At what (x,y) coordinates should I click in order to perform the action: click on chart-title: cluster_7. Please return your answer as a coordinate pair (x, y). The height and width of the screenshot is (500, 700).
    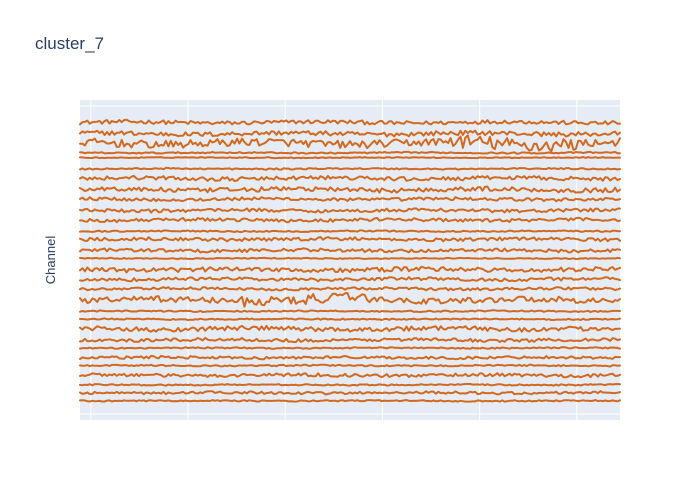
    Looking at the image, I should click on (69, 43).